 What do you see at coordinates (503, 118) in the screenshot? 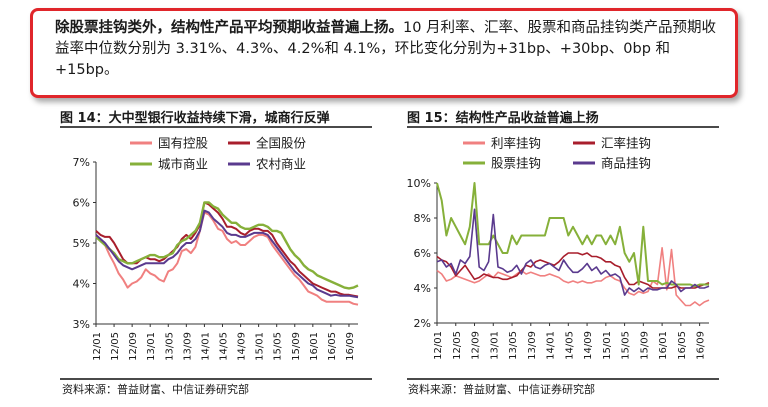
I see `chart-15-title: 图 15：结构性产品收益普遍上扬` at bounding box center [503, 118].